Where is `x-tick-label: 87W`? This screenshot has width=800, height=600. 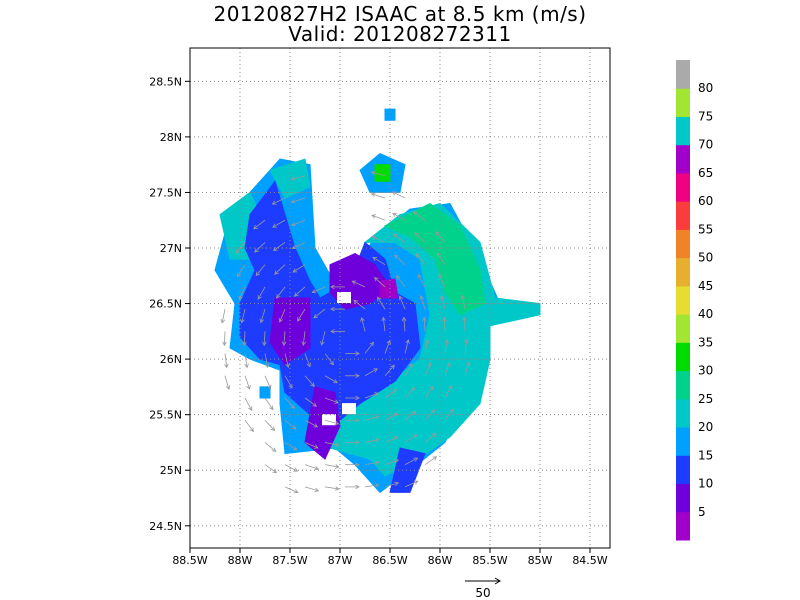
x-tick-label: 87W is located at coordinates (340, 560).